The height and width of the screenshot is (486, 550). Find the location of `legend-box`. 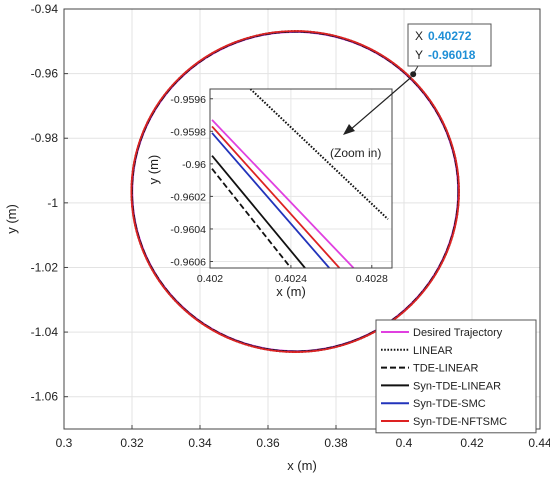

legend-box is located at coordinates (456, 376).